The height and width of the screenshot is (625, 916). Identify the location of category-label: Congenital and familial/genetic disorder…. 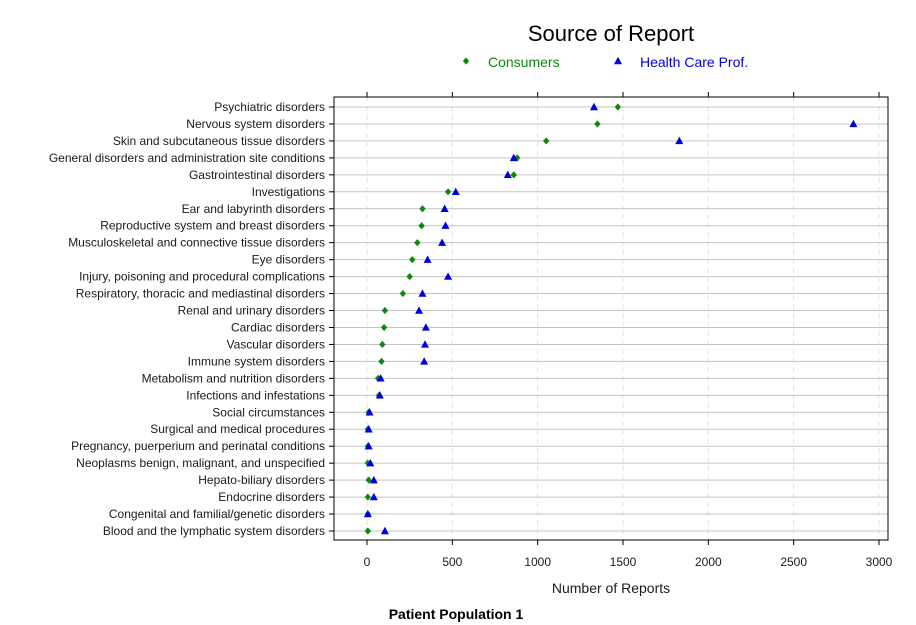
(217, 514).